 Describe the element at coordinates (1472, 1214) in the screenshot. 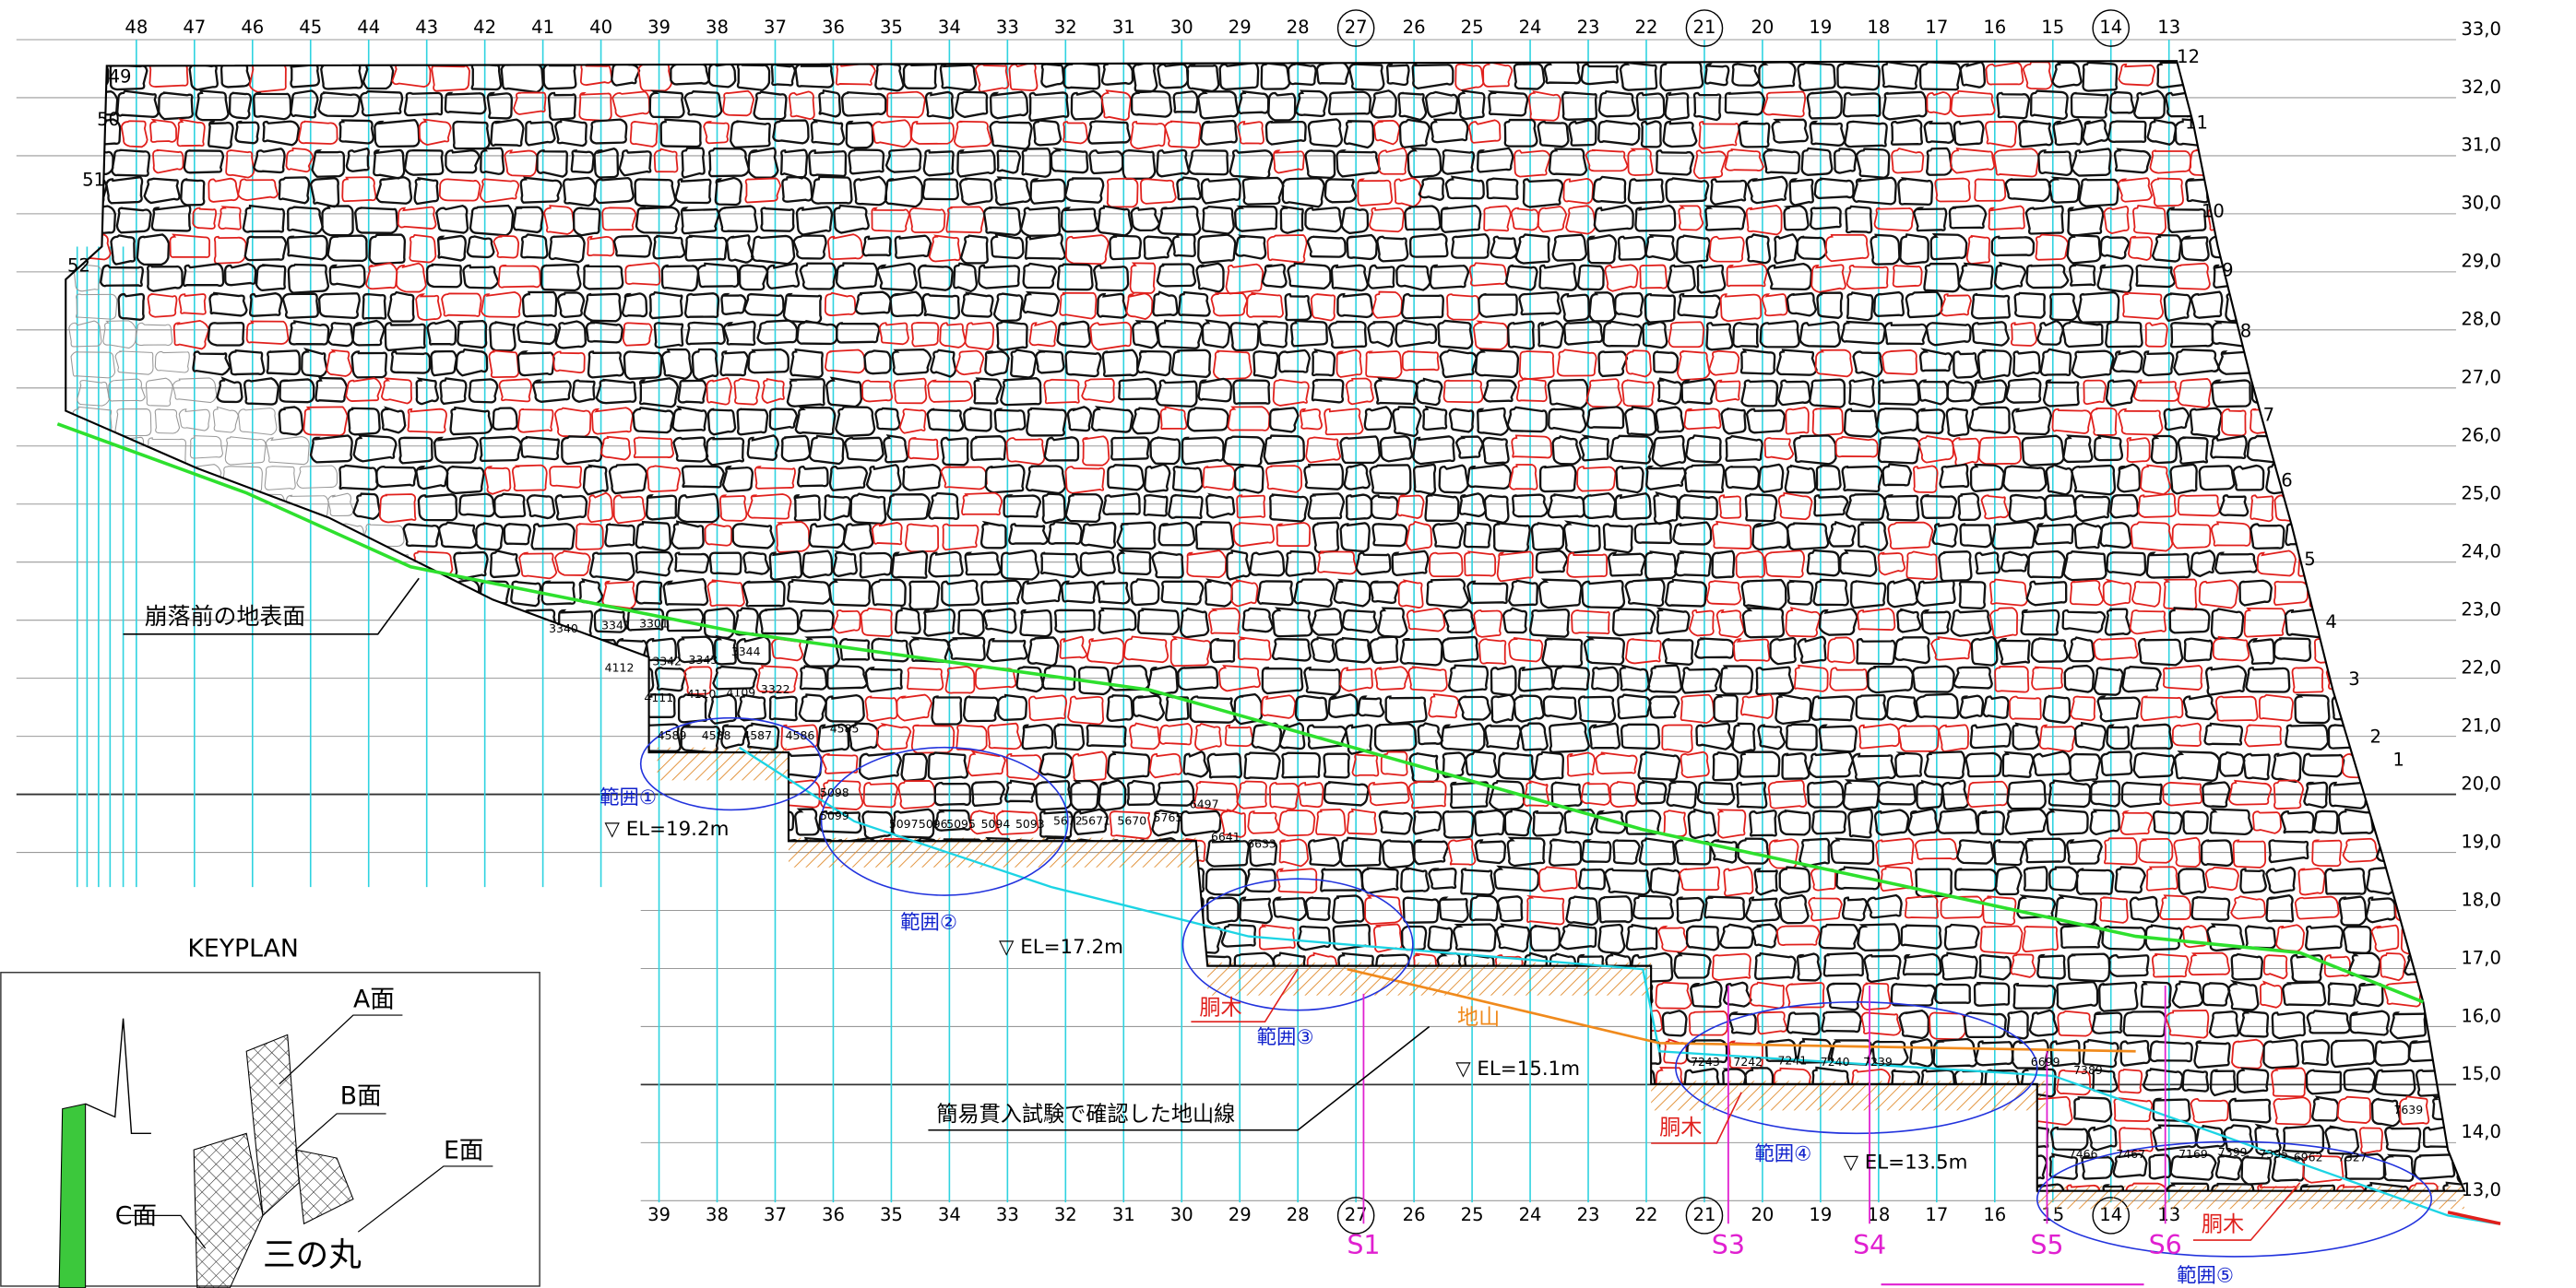

I see `bottom-column-label: 25` at that location.